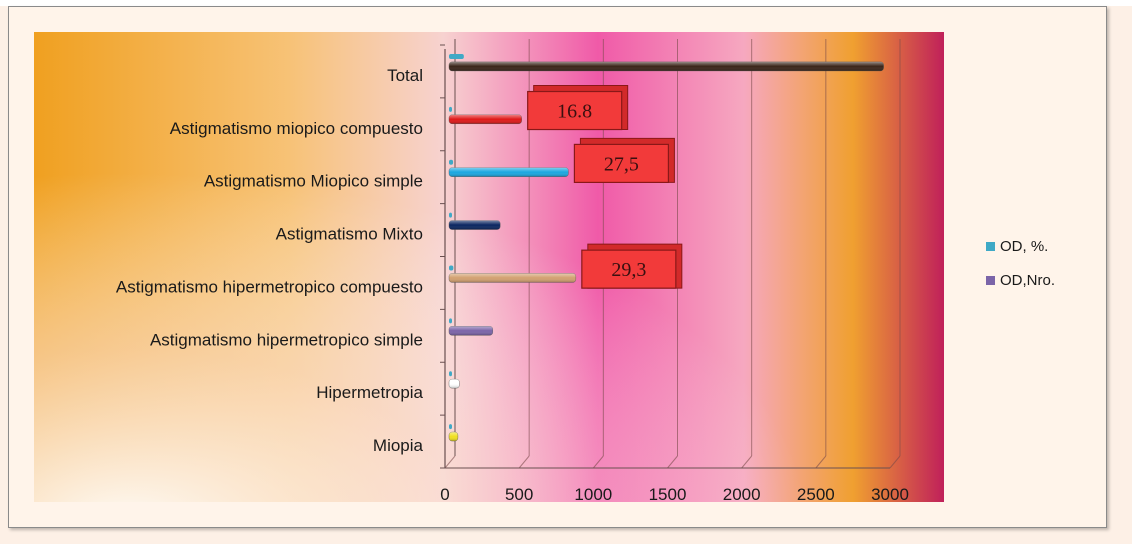  I want to click on x-tick-label: 0, so click(444, 494).